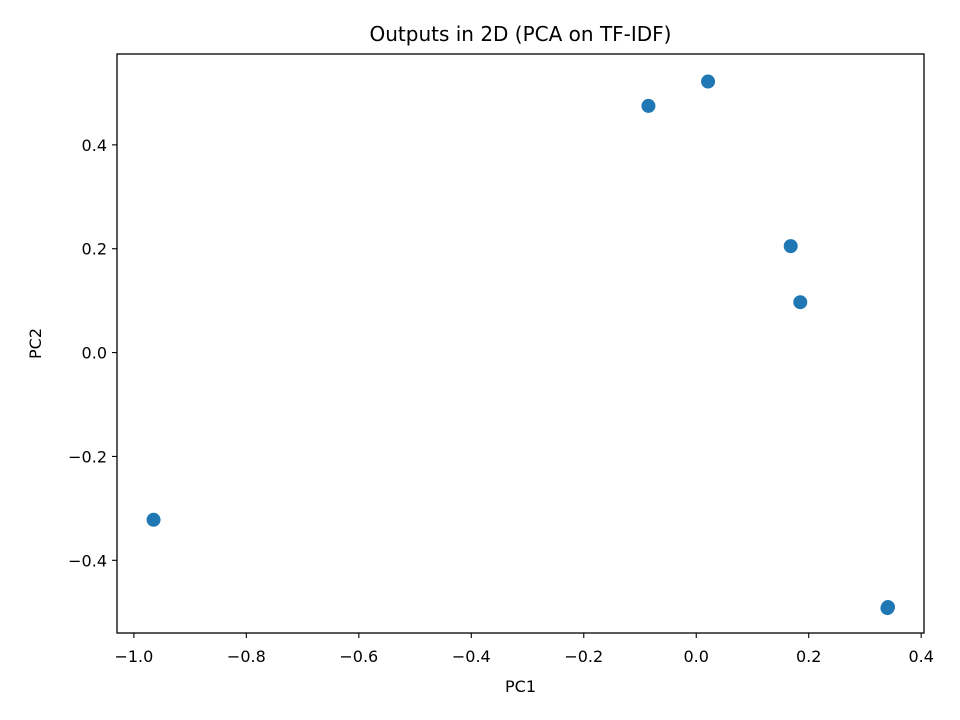  What do you see at coordinates (94, 145) in the screenshot?
I see `y-tick-label: 0.4` at bounding box center [94, 145].